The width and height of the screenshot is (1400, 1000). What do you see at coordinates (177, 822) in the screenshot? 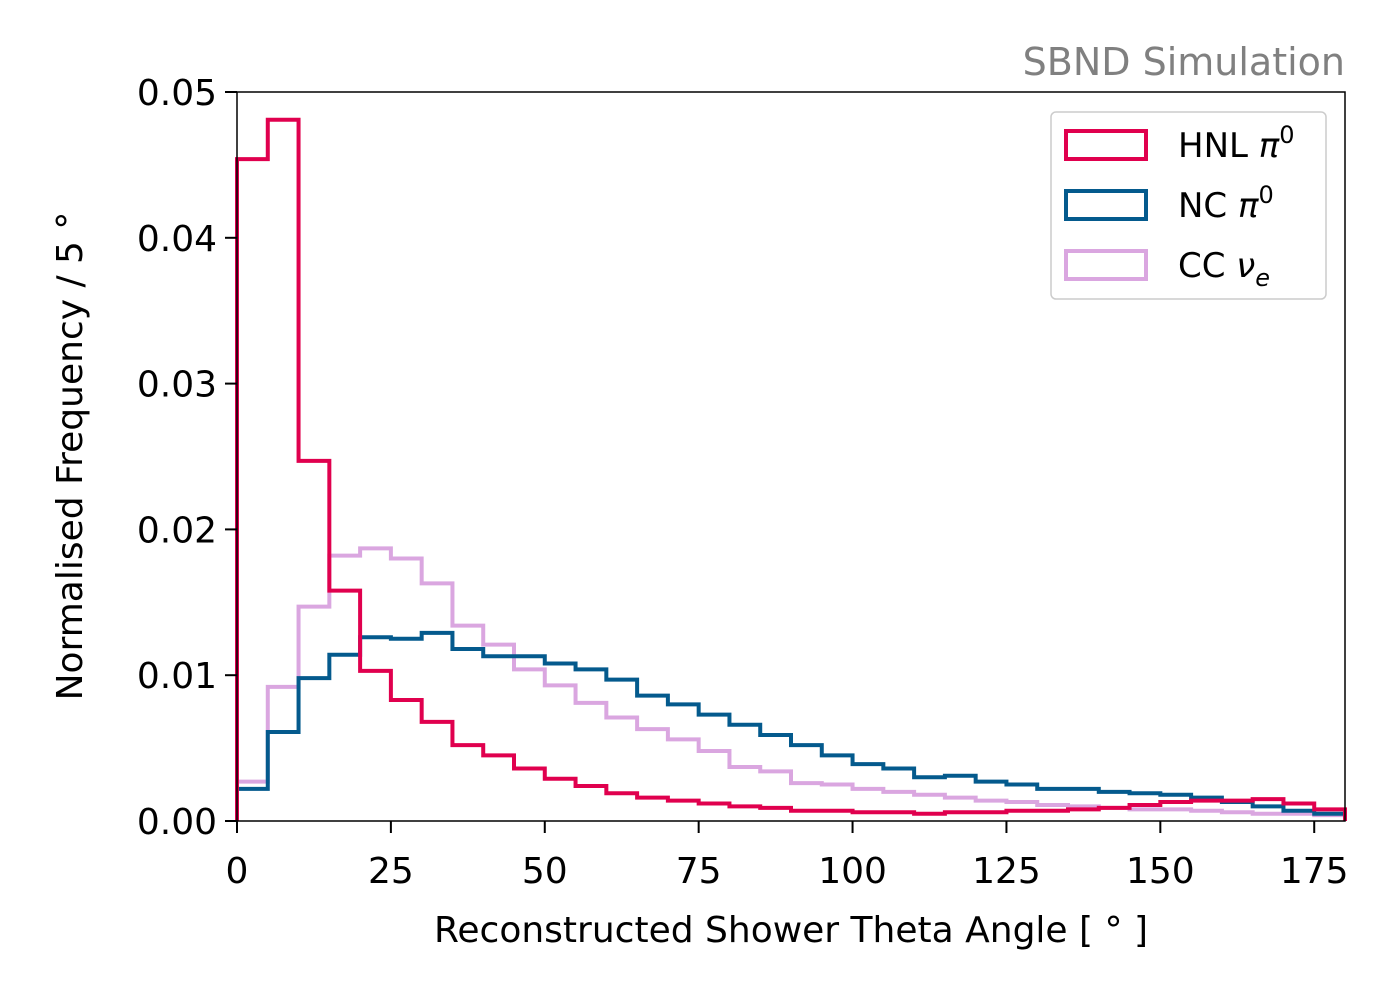
I see `y-tick-label: 0.00` at bounding box center [177, 822].